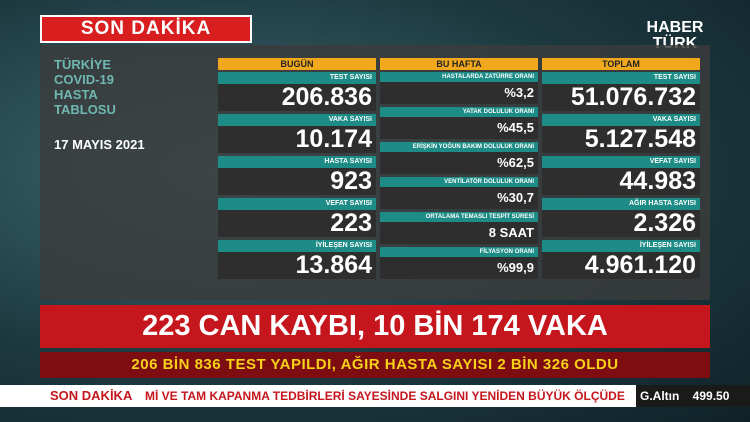  Describe the element at coordinates (351, 223) in the screenshot. I see `stat-value: 223` at that location.